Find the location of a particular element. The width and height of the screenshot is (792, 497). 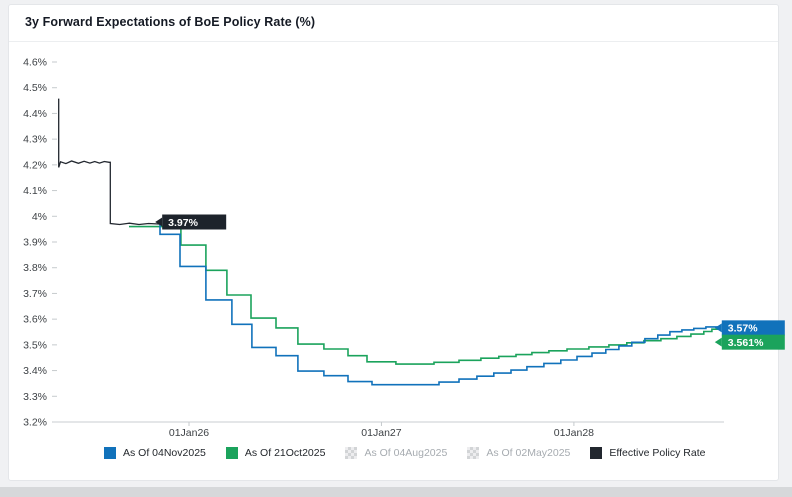

legend-item-as-of-21oct2025: As Of 21Oct2025 is located at coordinates (275, 453).